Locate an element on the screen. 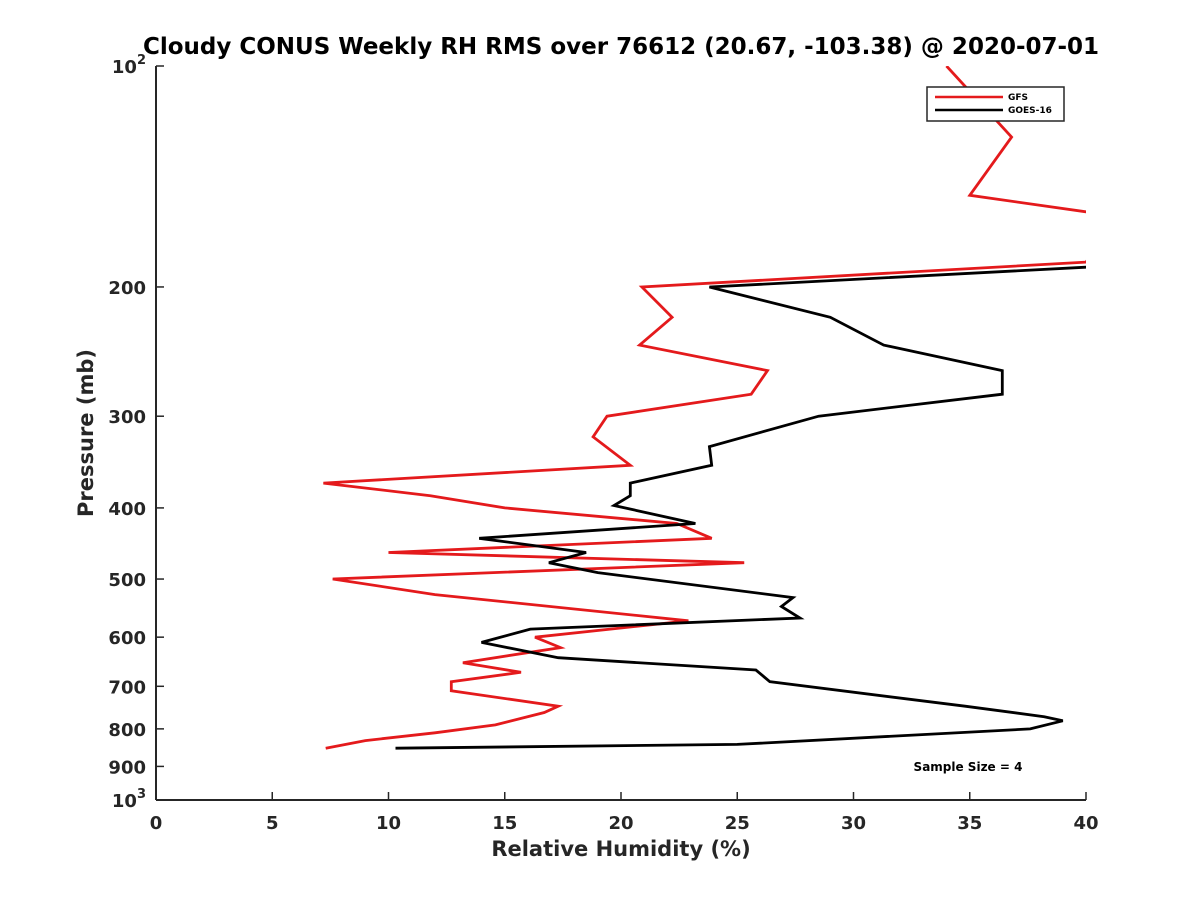 The width and height of the screenshot is (1200, 900). legend-box is located at coordinates (995, 104).